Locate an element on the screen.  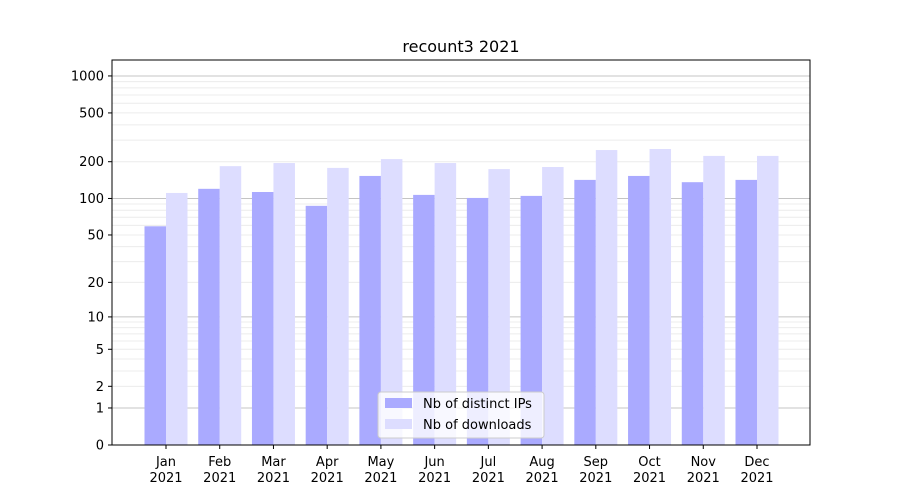
y-tick-label: 20 is located at coordinates (95, 283).